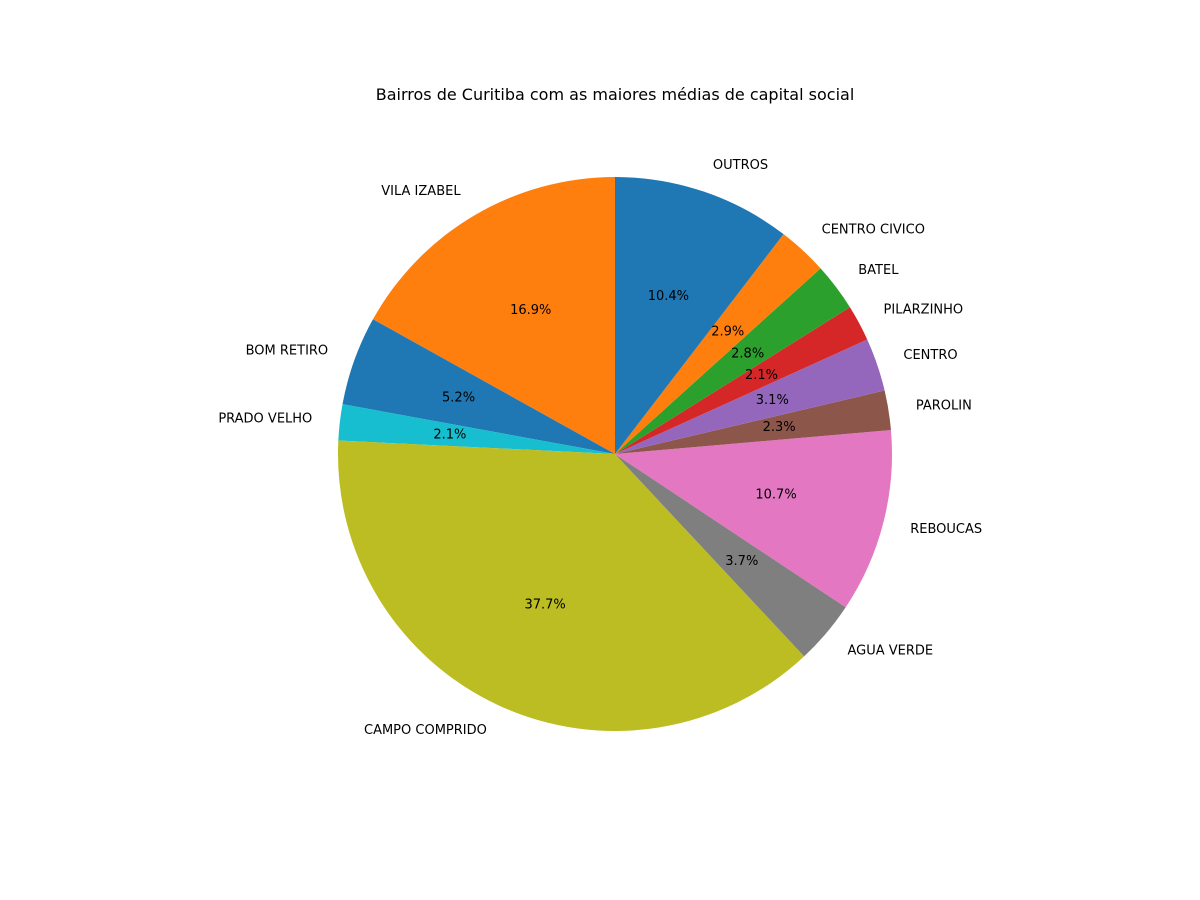 Image resolution: width=1200 pixels, height=900 pixels. I want to click on slice-label: PRADO VELHO, so click(265, 419).